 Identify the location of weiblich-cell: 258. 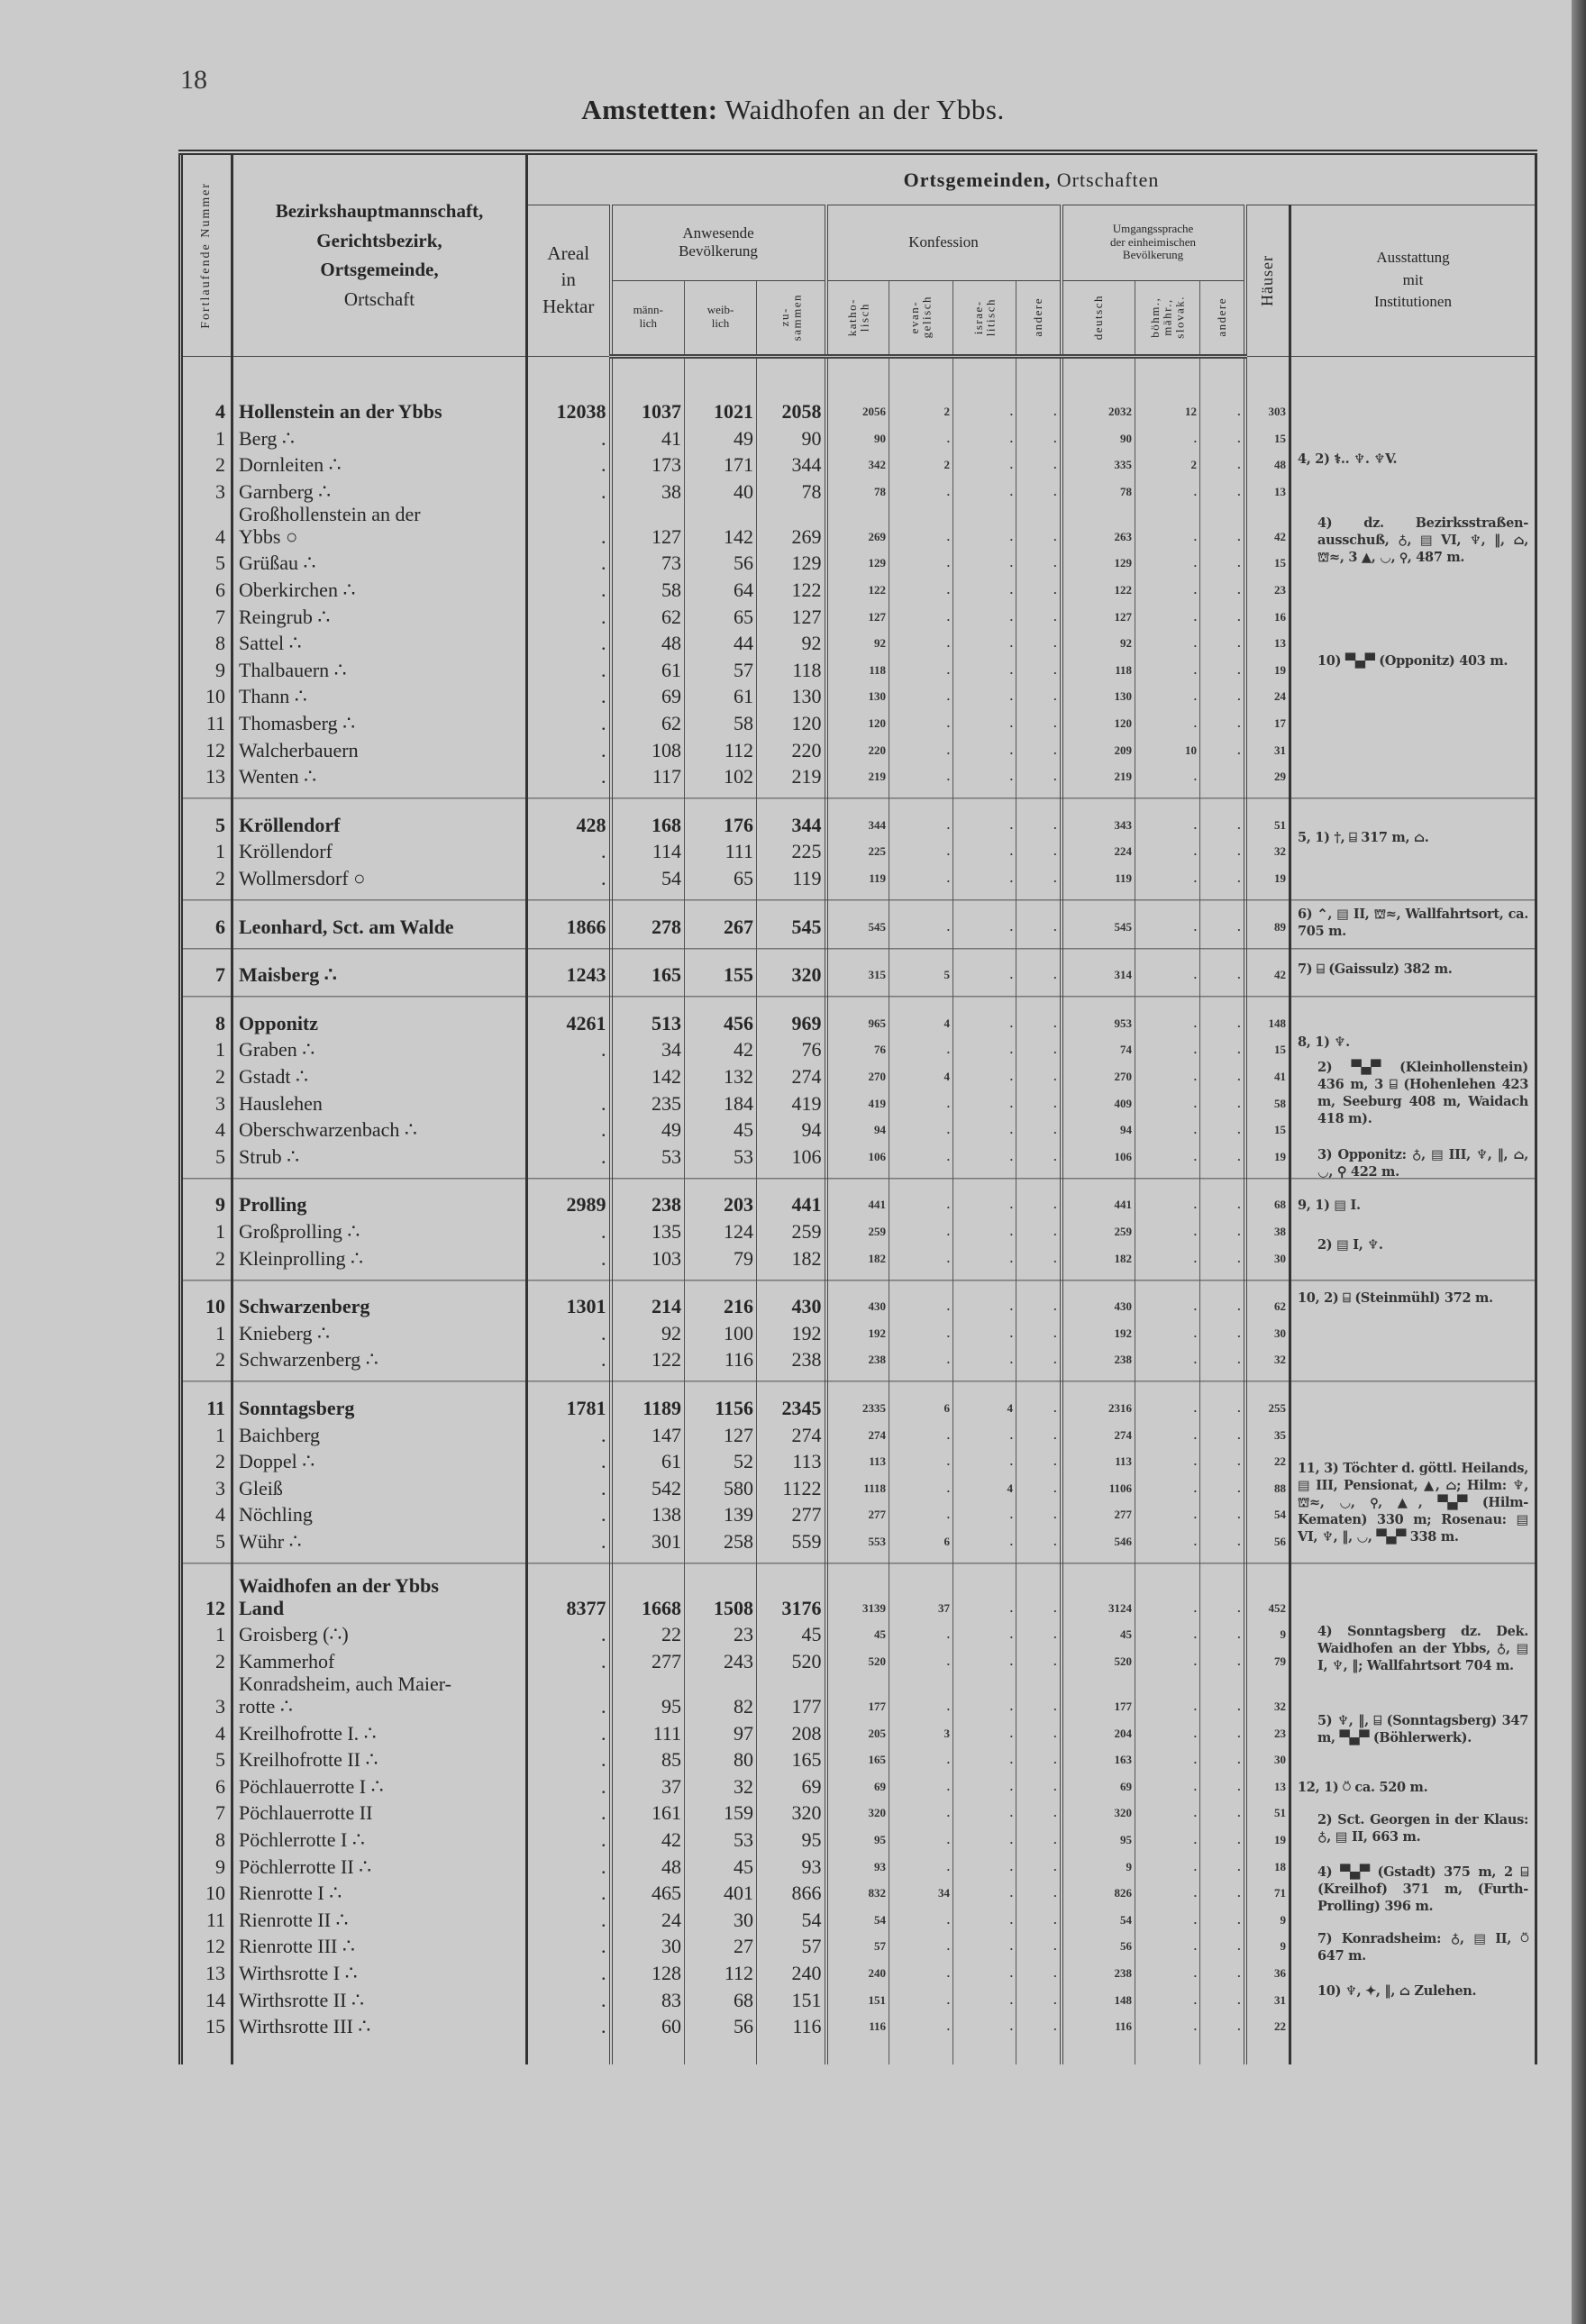
(720, 1539).